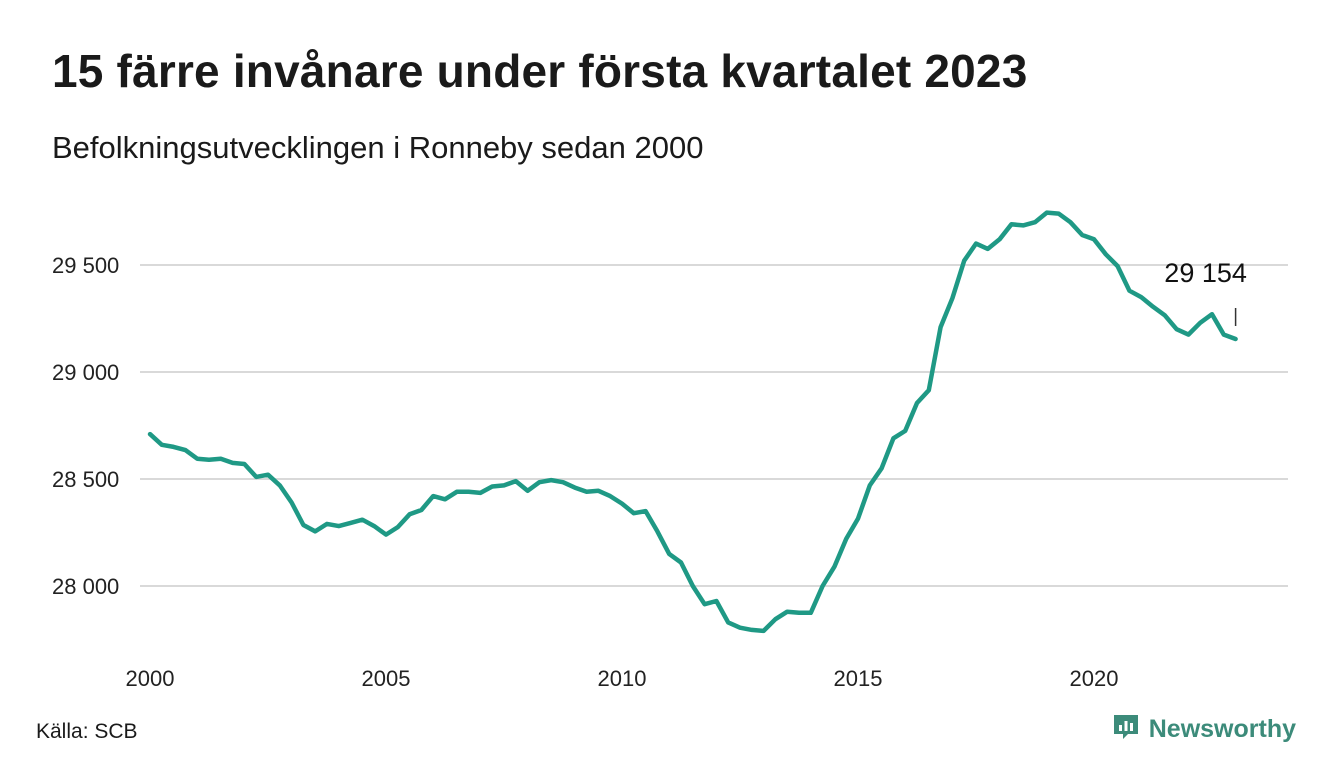 The width and height of the screenshot is (1340, 780). I want to click on annotation-label: 29 154, so click(1205, 273).